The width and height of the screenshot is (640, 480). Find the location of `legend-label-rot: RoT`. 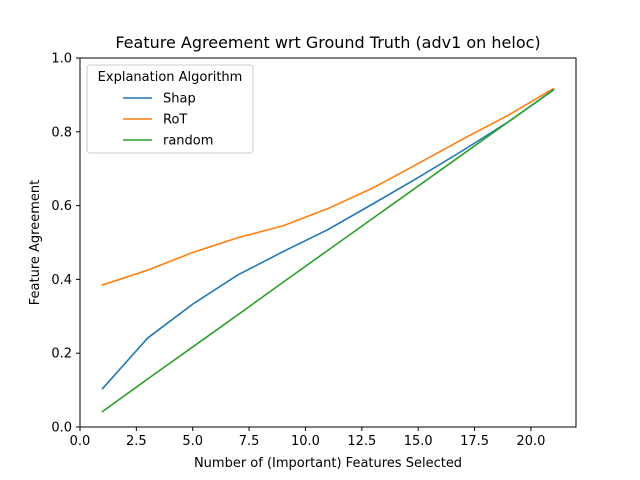

legend-label-rot: RoT is located at coordinates (175, 120).